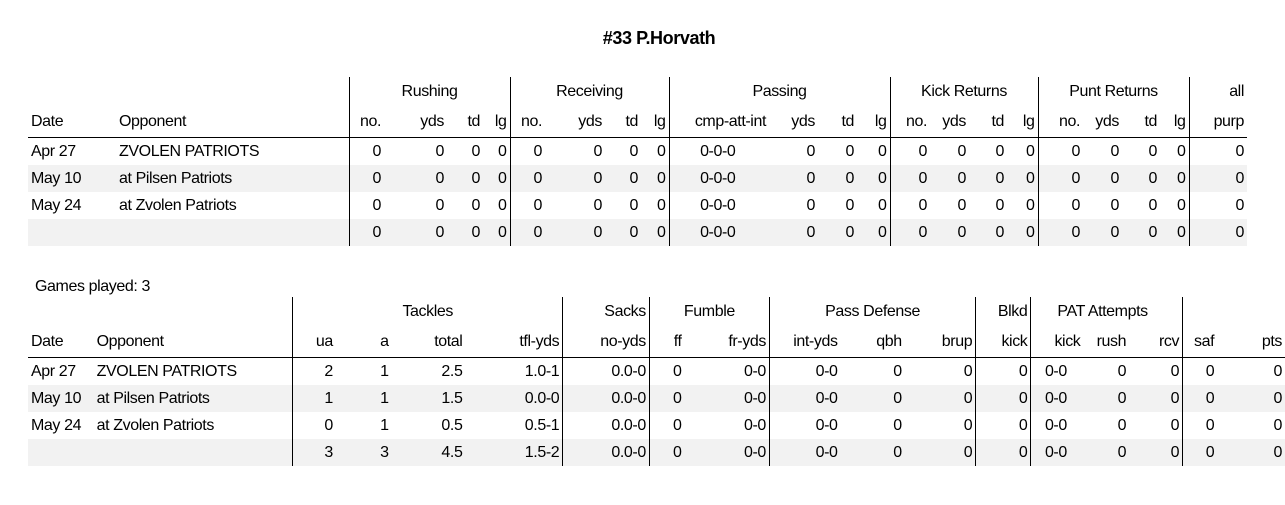  What do you see at coordinates (384, 425) in the screenshot?
I see `stat-cell: 1` at bounding box center [384, 425].